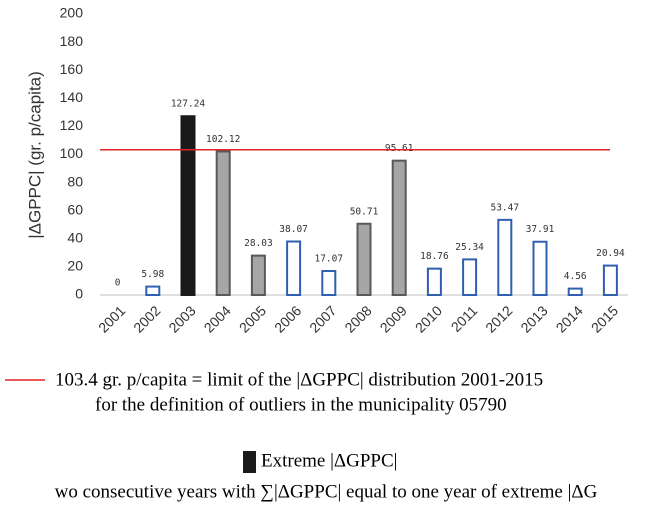 The width and height of the screenshot is (652, 509). What do you see at coordinates (428, 318) in the screenshot?
I see `x-tick-label: 2010` at bounding box center [428, 318].